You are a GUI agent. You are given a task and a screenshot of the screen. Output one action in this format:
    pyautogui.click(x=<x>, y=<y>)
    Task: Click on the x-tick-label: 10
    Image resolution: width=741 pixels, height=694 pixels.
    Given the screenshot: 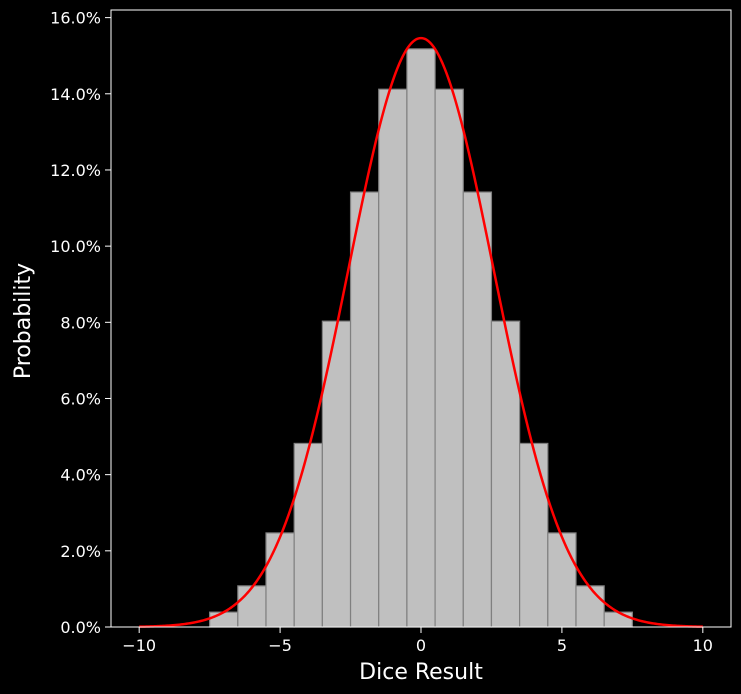 What is the action you would take?
    pyautogui.click(x=703, y=645)
    